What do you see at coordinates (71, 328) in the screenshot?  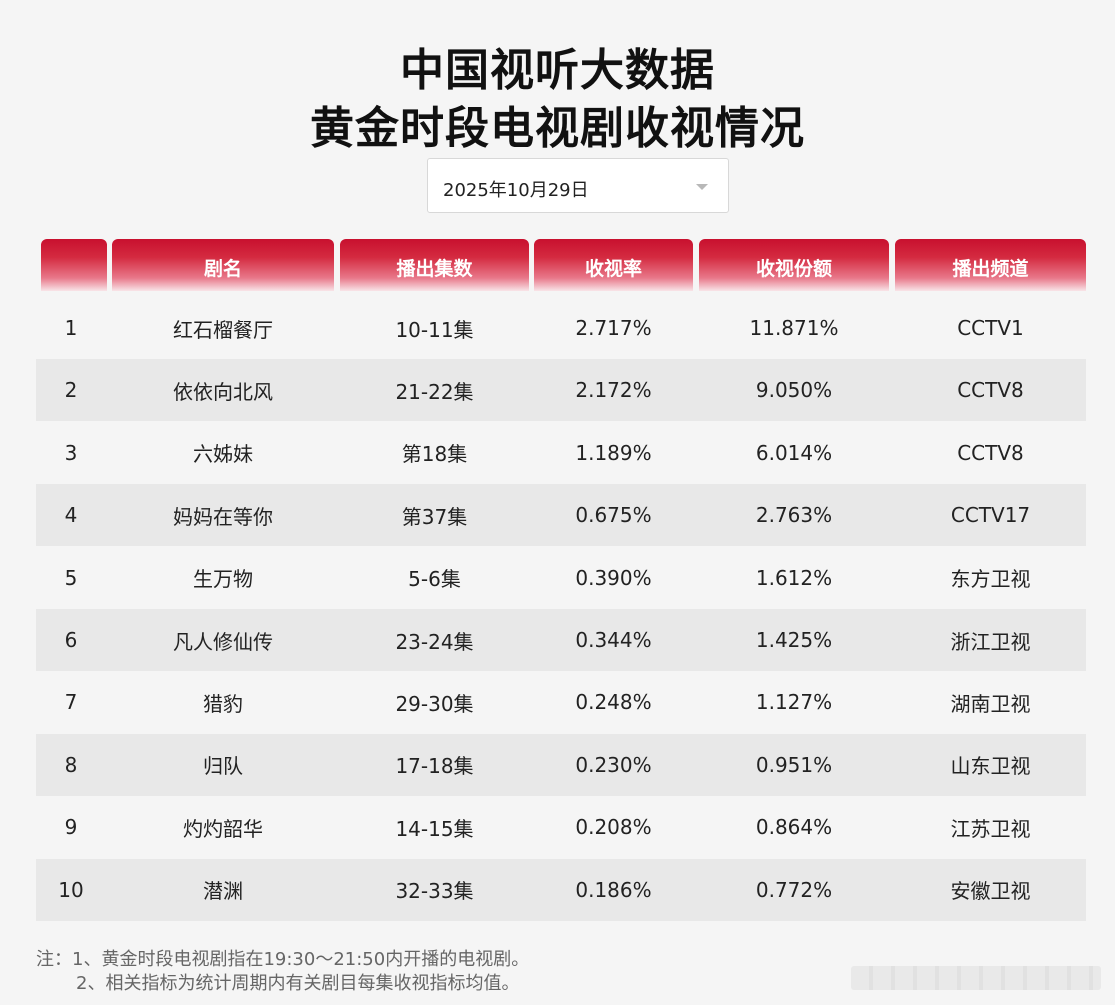 I see `cell-rank: 1` at bounding box center [71, 328].